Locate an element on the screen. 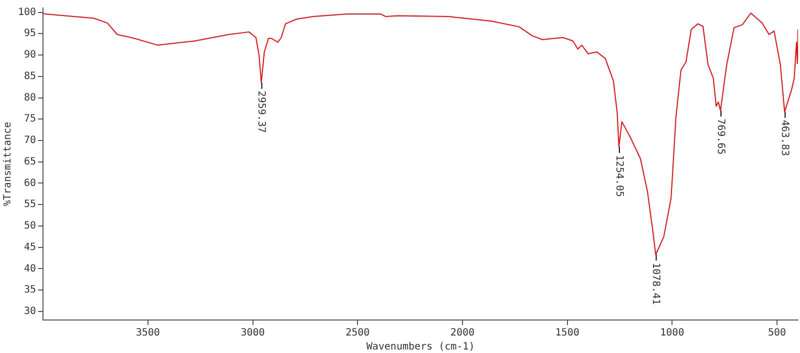  y-tick-label: 45 is located at coordinates (30, 247).